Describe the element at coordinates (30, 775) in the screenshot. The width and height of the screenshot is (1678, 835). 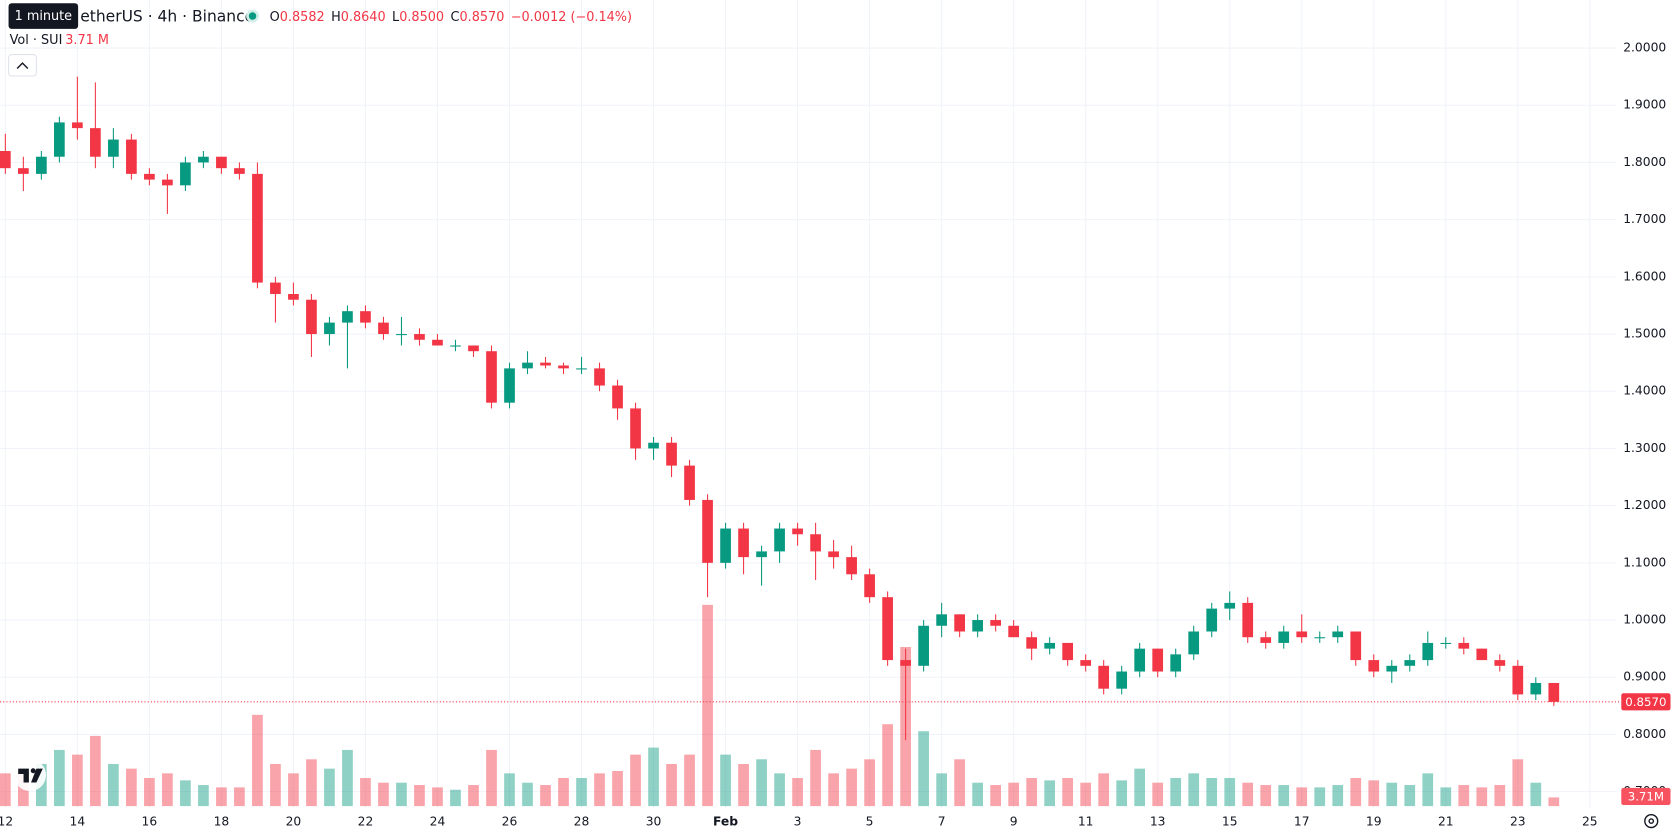
I see `tradingview-logo` at that location.